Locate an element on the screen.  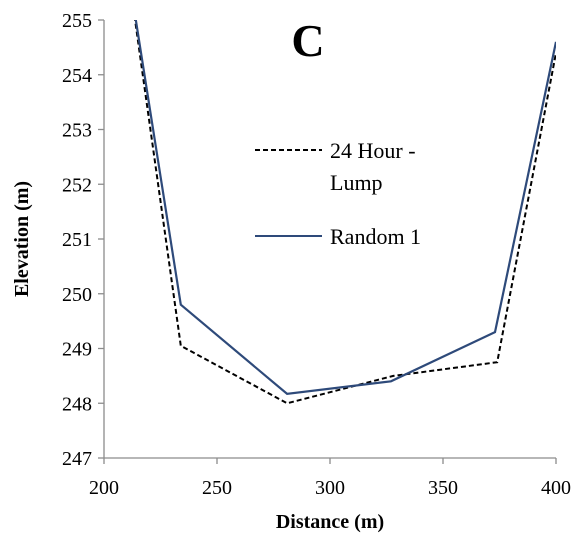
y-tick-label: 251 is located at coordinates (77, 240).